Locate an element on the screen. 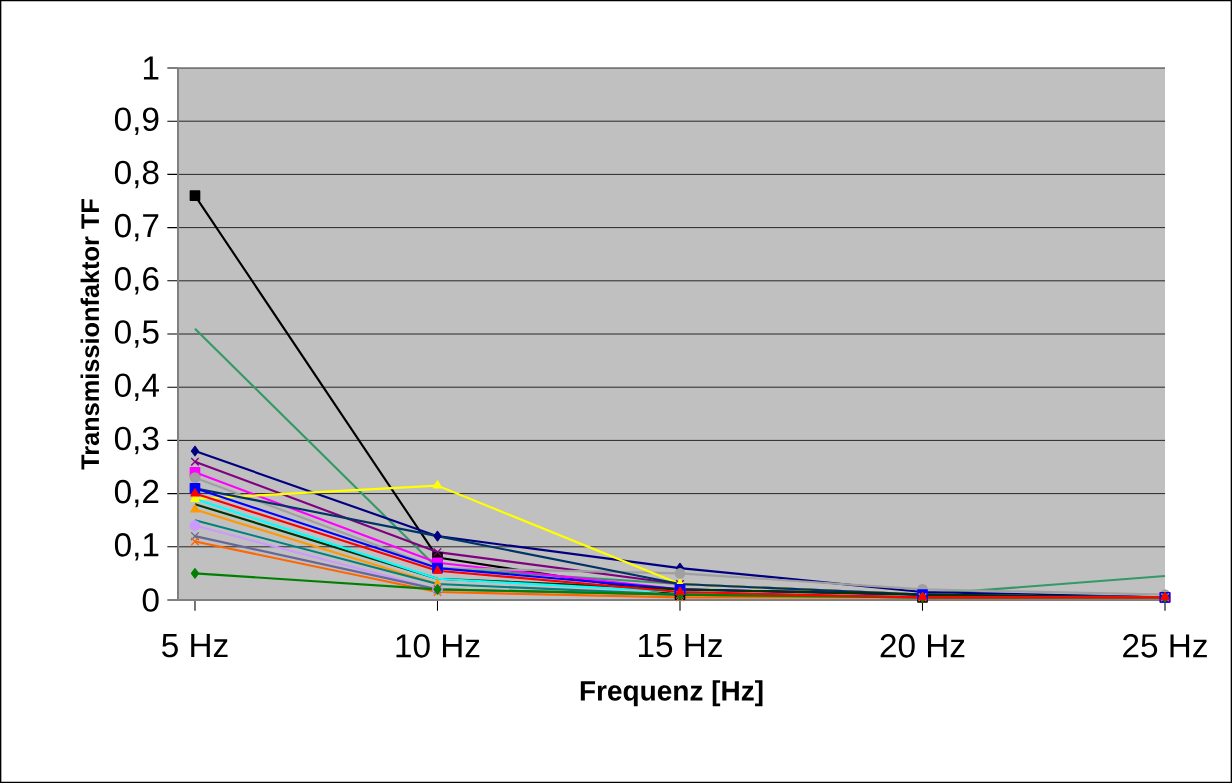 Image resolution: width=1232 pixels, height=783 pixels. x-tick-label: 5 Hz is located at coordinates (195, 646).